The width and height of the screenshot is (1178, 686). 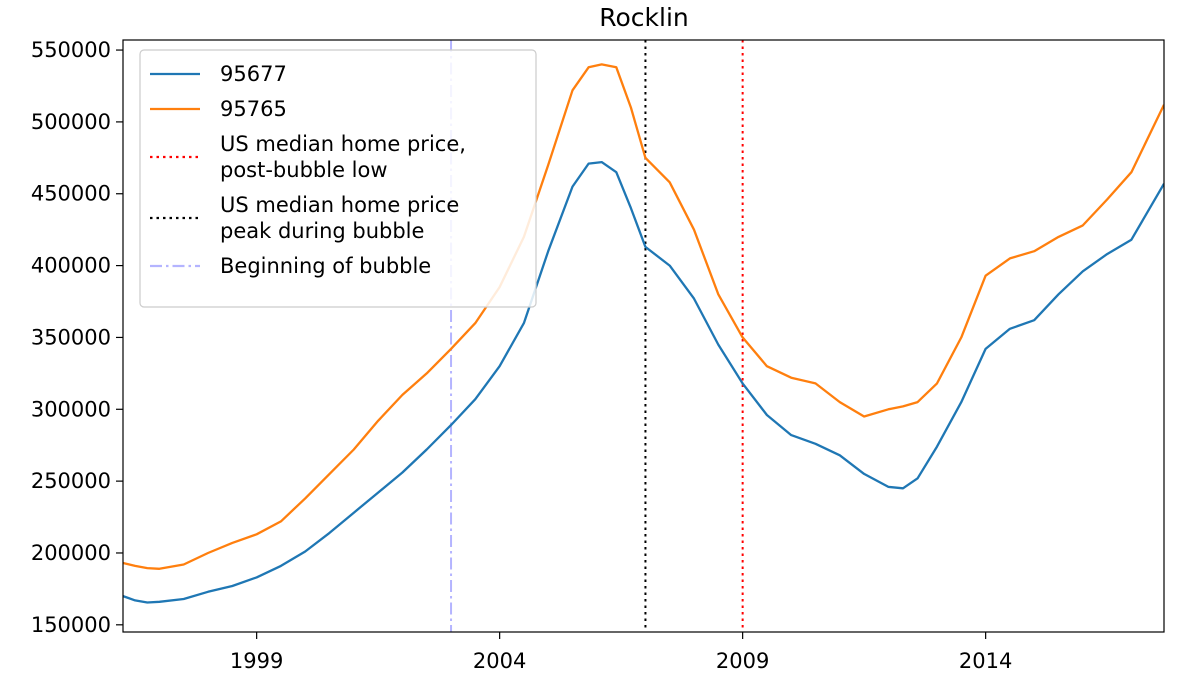 I want to click on x-tick-label: 2009, so click(x=742, y=661).